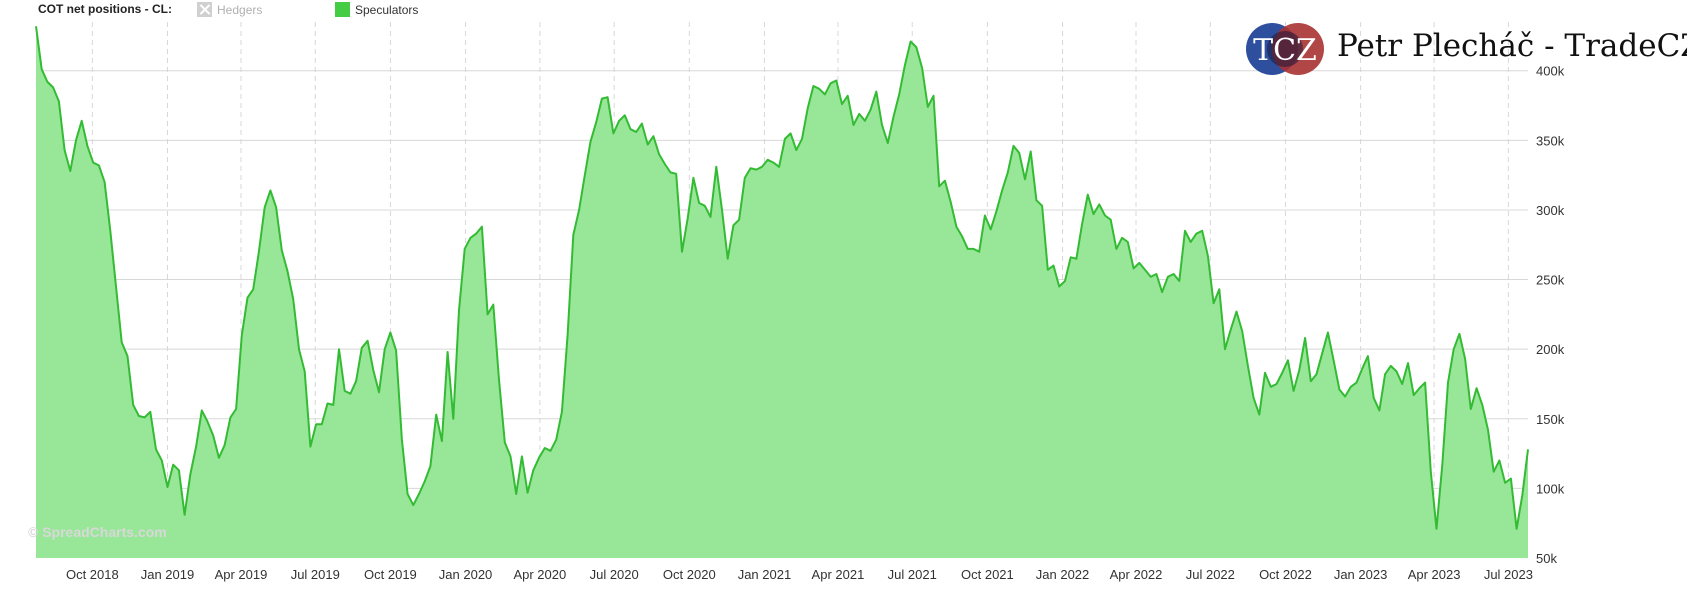 The image size is (1687, 590). What do you see at coordinates (765, 574) in the screenshot?
I see `x-tick-label: Jan 2021` at bounding box center [765, 574].